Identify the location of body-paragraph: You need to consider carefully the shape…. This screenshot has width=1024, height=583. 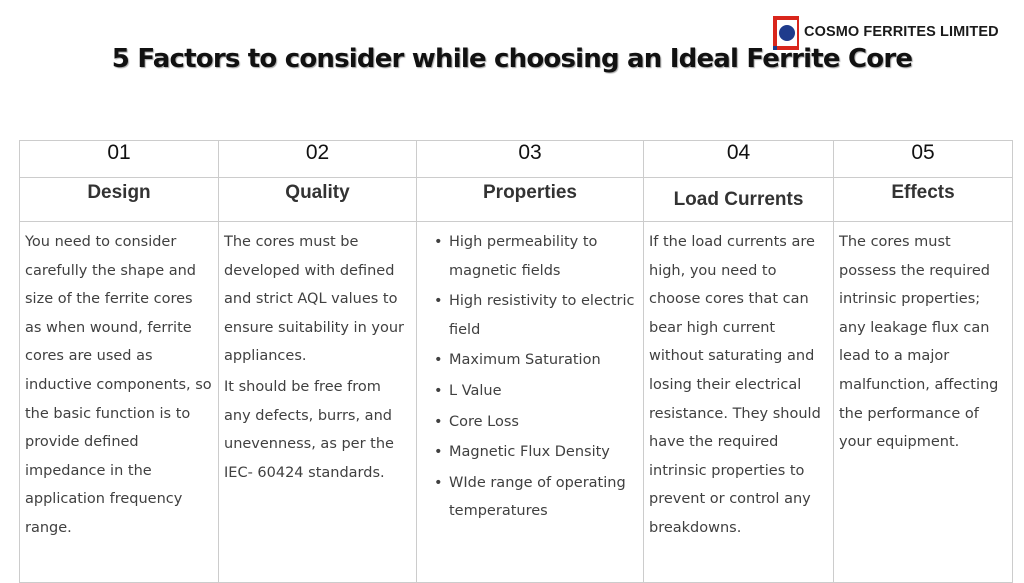
(118, 385).